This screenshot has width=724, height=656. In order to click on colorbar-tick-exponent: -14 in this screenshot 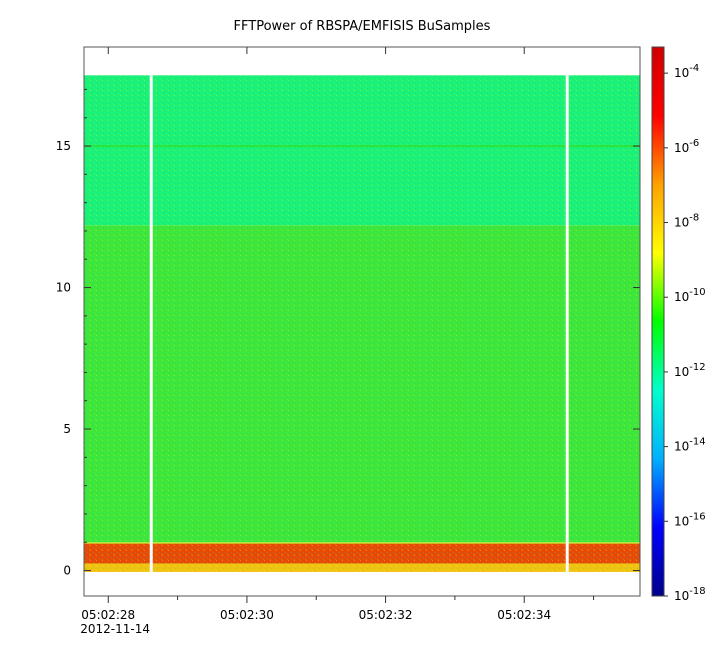, I will do `click(697, 442)`.